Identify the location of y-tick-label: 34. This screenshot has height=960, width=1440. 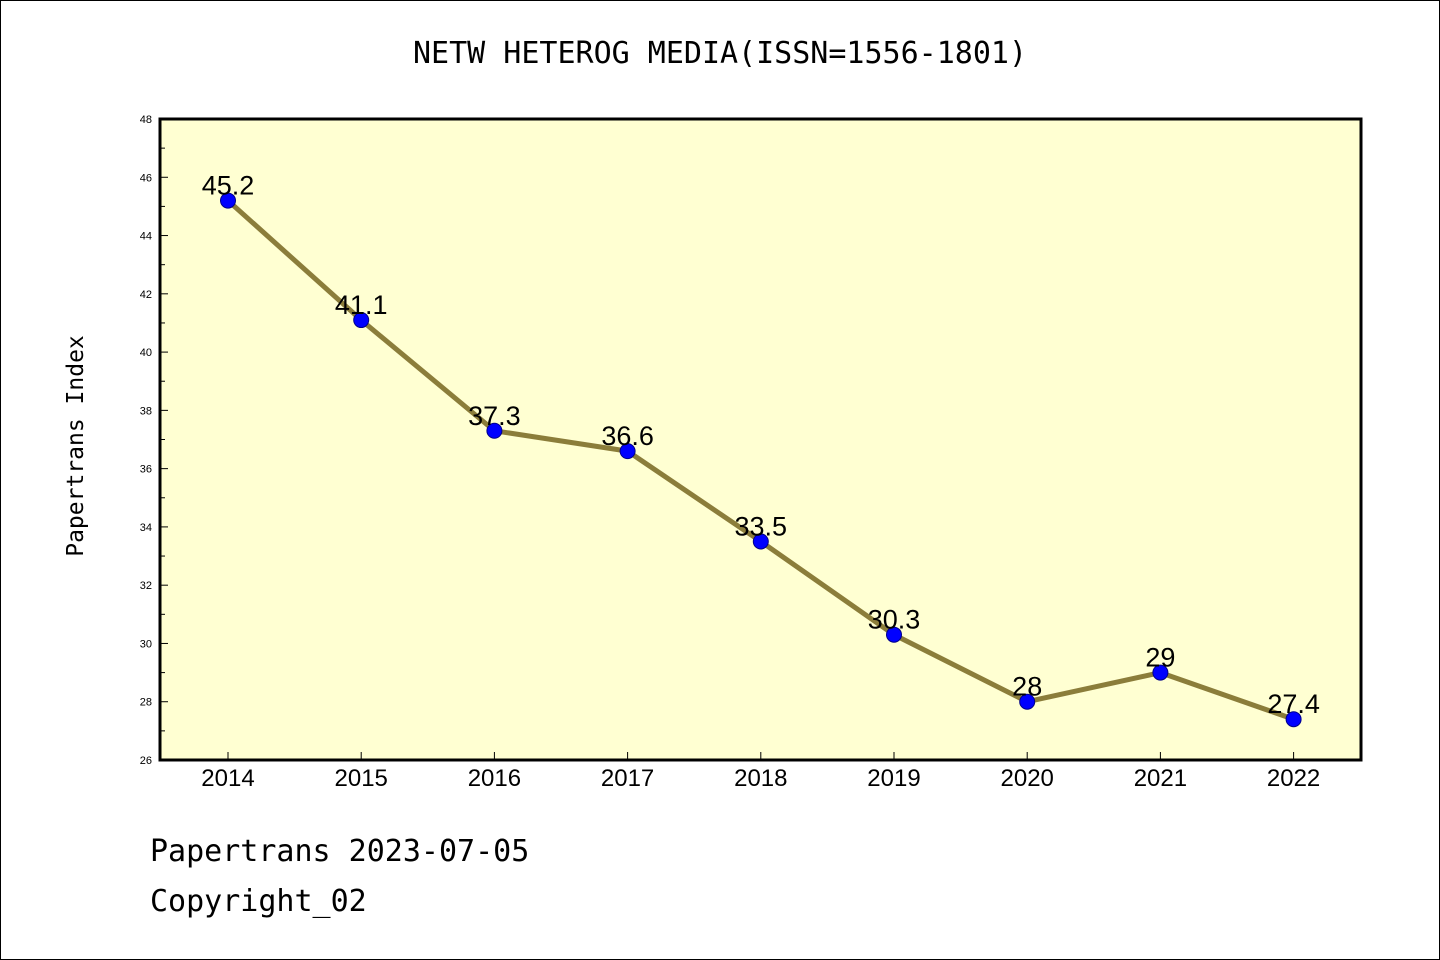
(146, 528).